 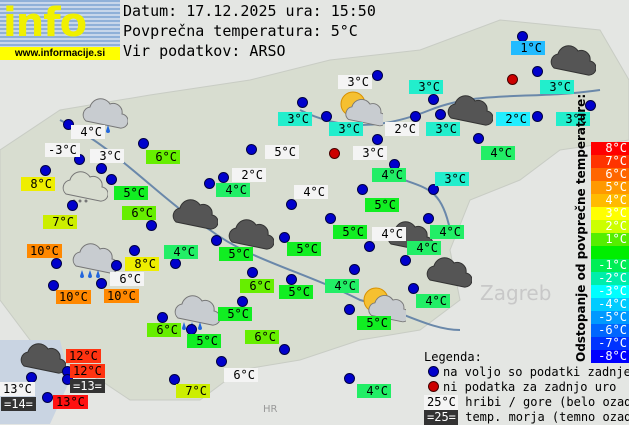 I want to click on date-line: Datum: 17.12.2025 ura: 15:50, so click(x=249, y=11).